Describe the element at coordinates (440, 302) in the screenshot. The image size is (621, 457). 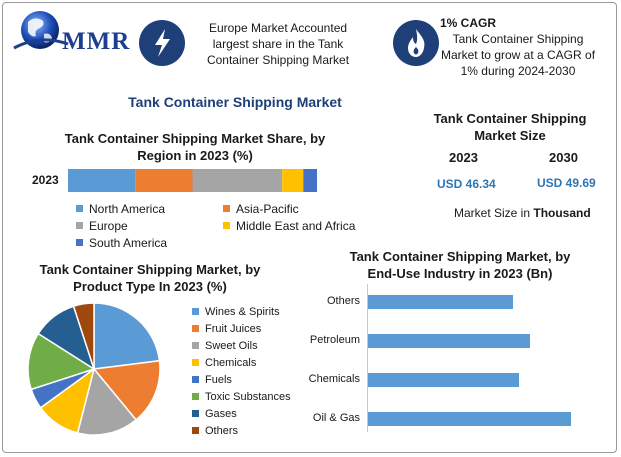
I see `end-use-bar-others` at that location.